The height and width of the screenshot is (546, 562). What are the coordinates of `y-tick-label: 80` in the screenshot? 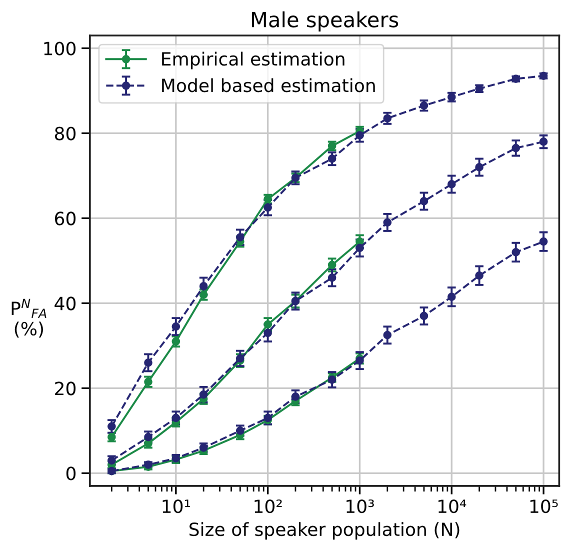 It's located at (65, 133).